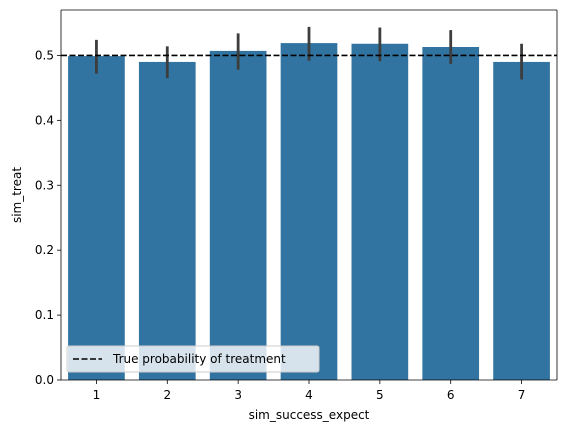 This screenshot has width=567, height=433. Describe the element at coordinates (380, 395) in the screenshot. I see `x-tick-label-5: 5` at that location.